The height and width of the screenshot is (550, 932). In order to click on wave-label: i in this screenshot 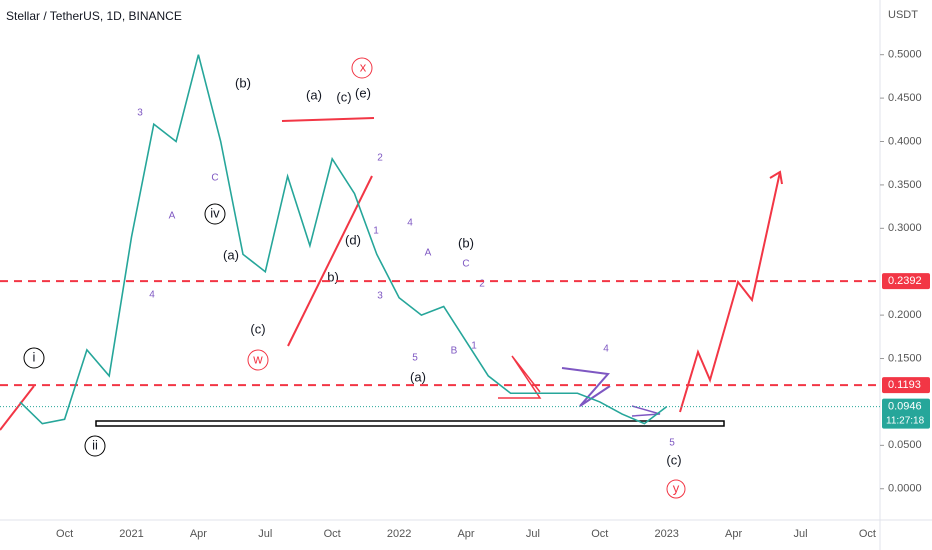, I will do `click(34, 356)`.